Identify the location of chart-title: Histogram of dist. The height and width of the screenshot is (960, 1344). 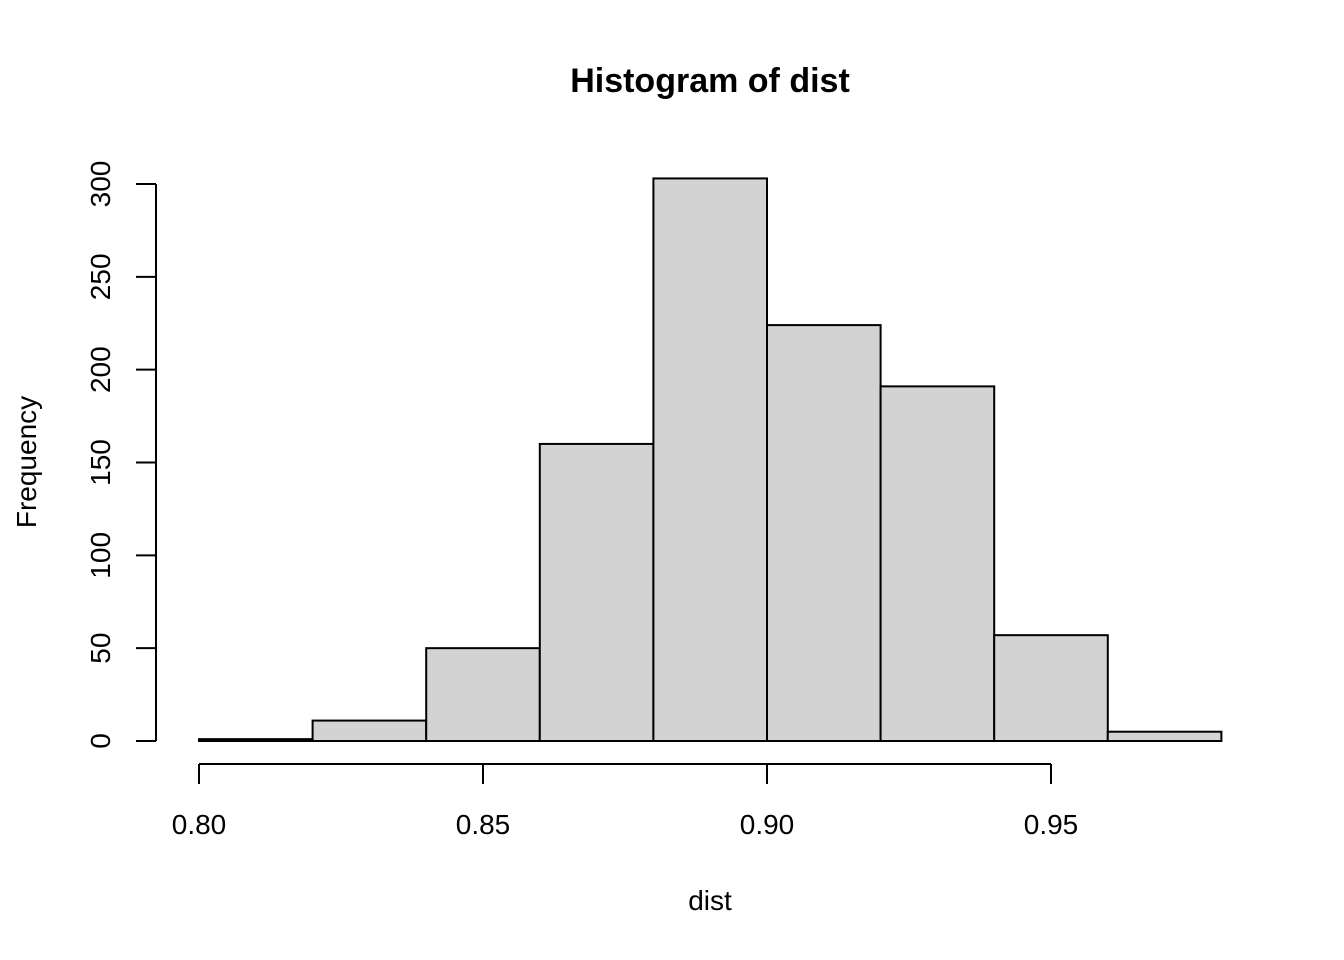
(710, 81).